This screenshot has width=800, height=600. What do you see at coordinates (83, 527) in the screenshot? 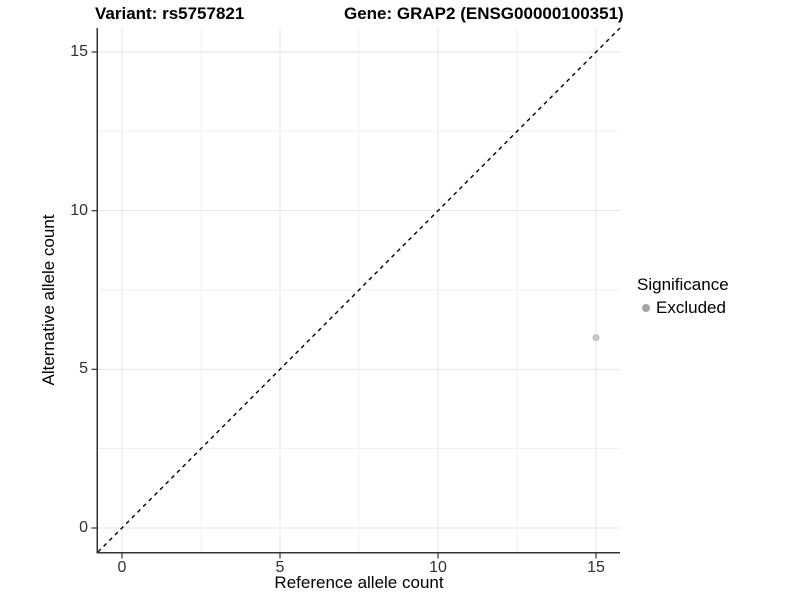
I see `y-tick-label: 0` at bounding box center [83, 527].